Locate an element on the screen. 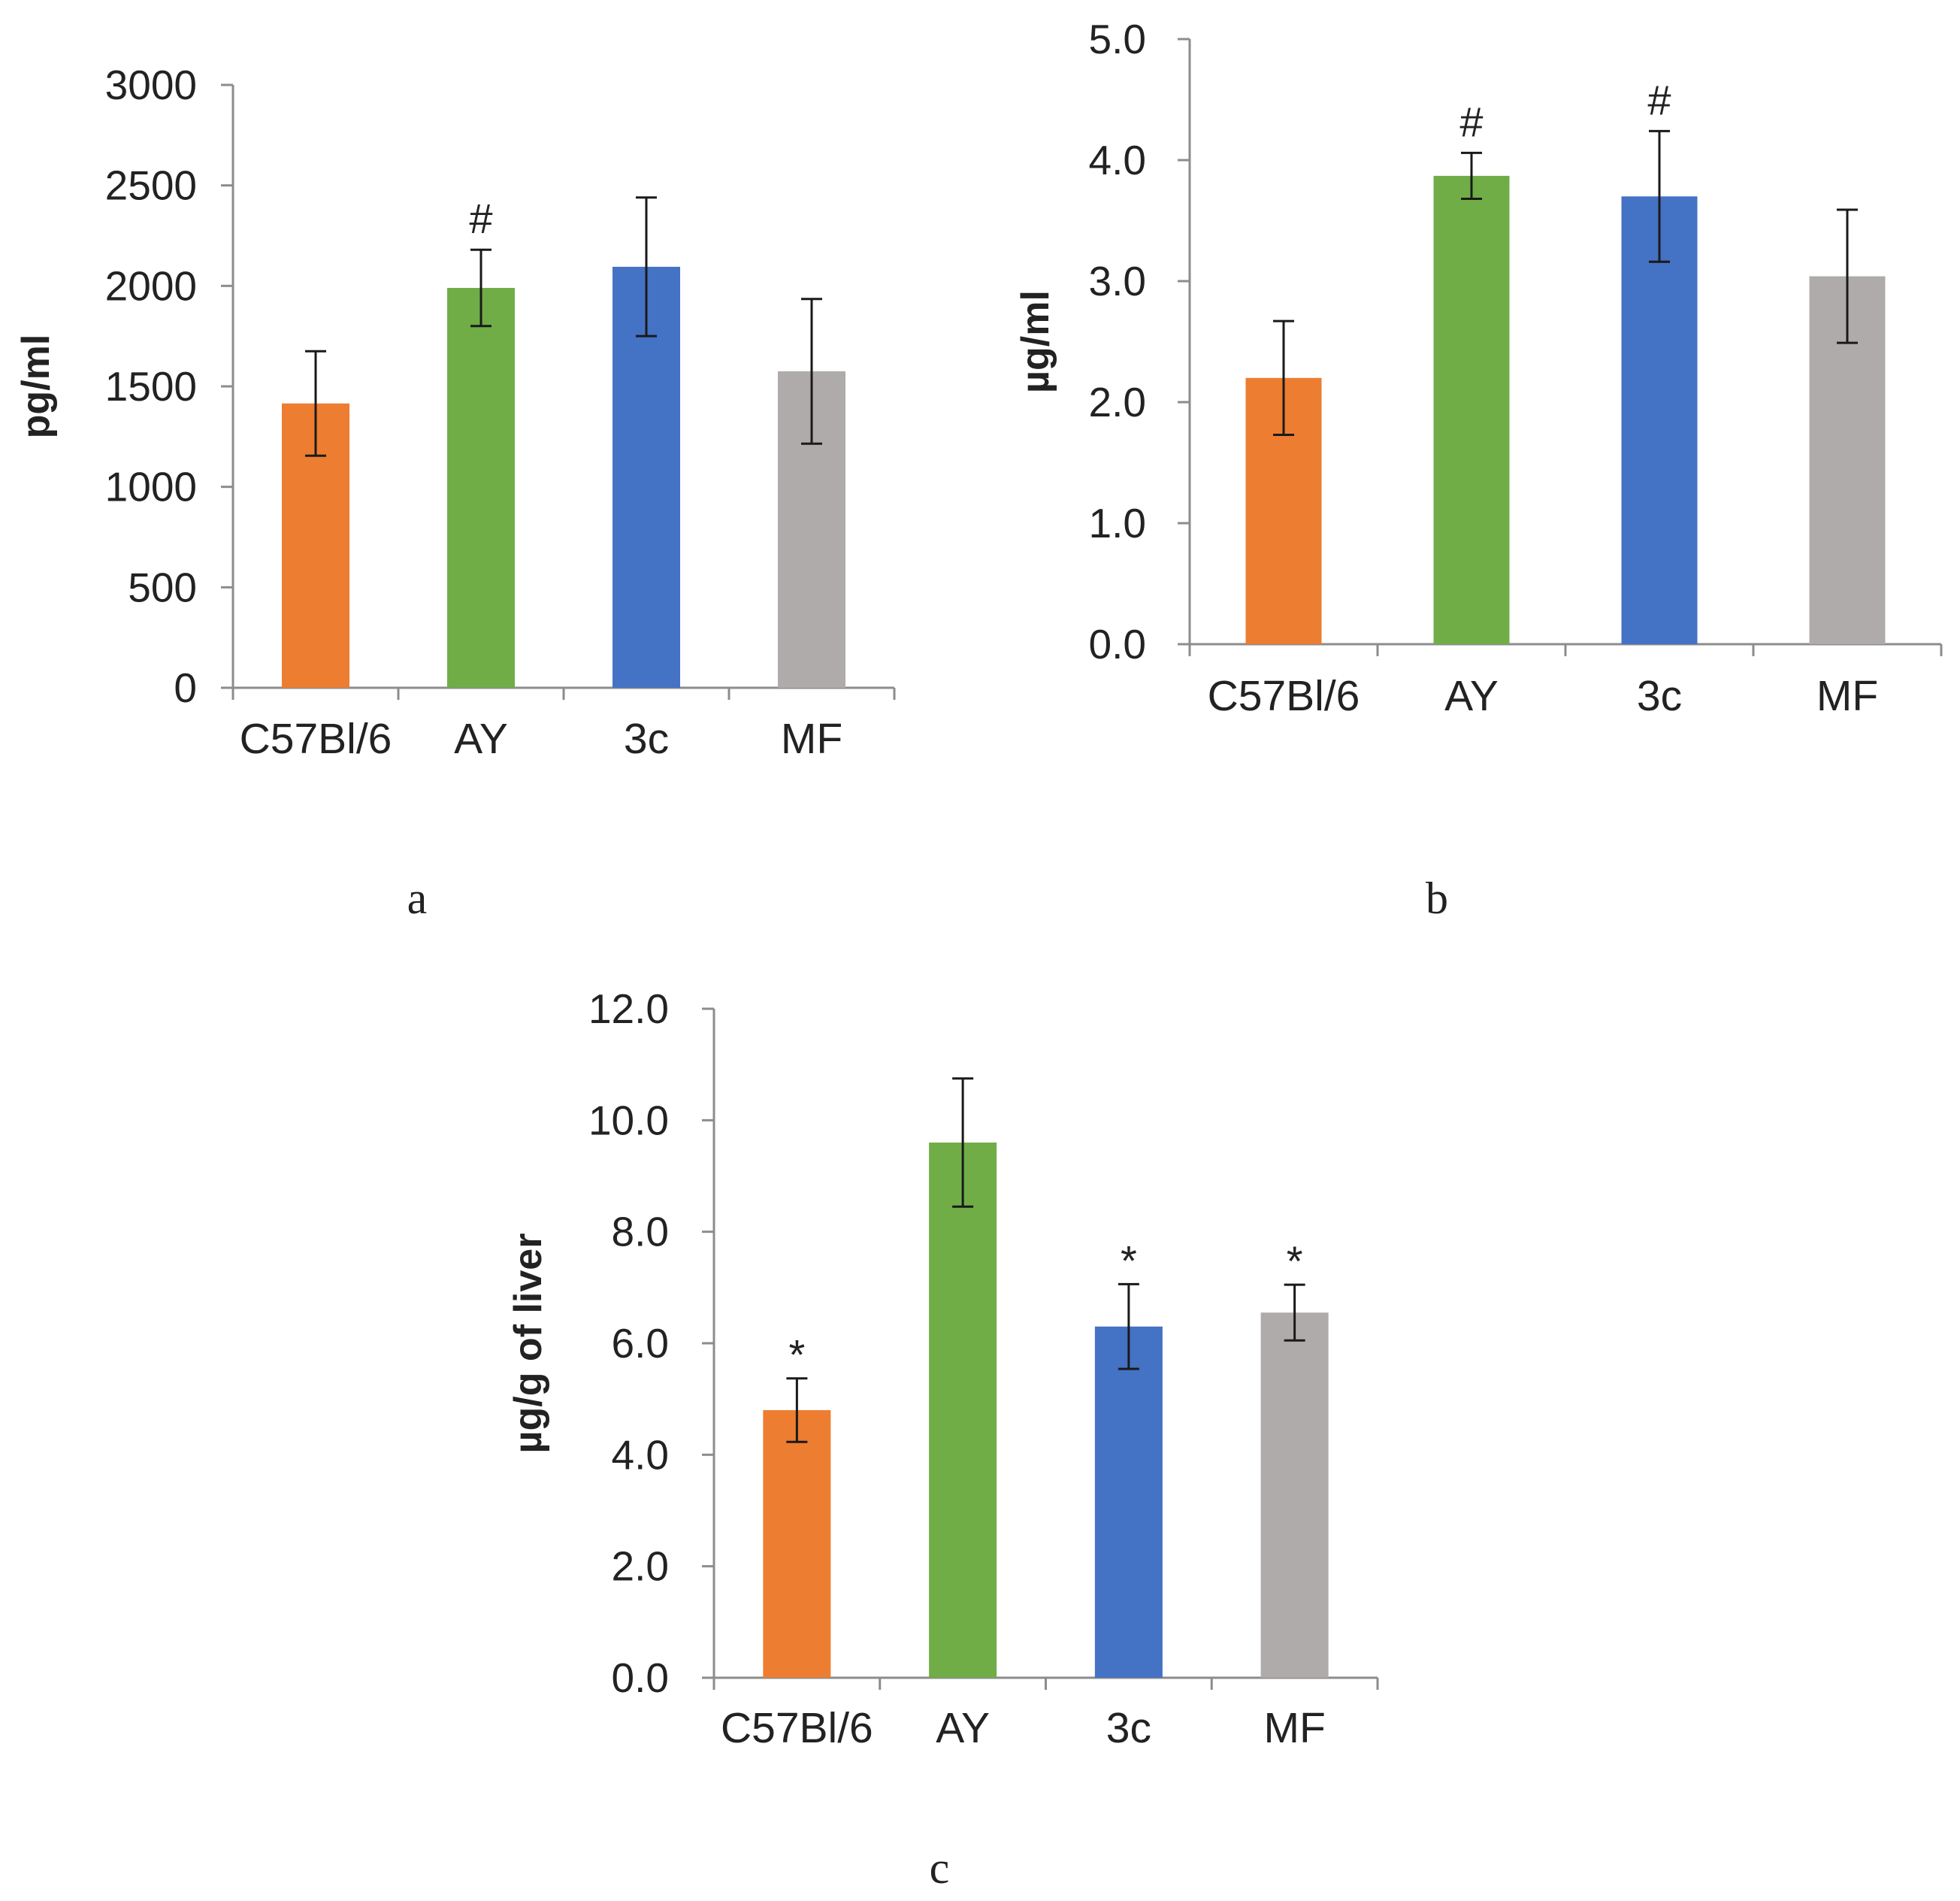 The image size is (1960, 1901). y-tick-label: 12.0 is located at coordinates (628, 1008).